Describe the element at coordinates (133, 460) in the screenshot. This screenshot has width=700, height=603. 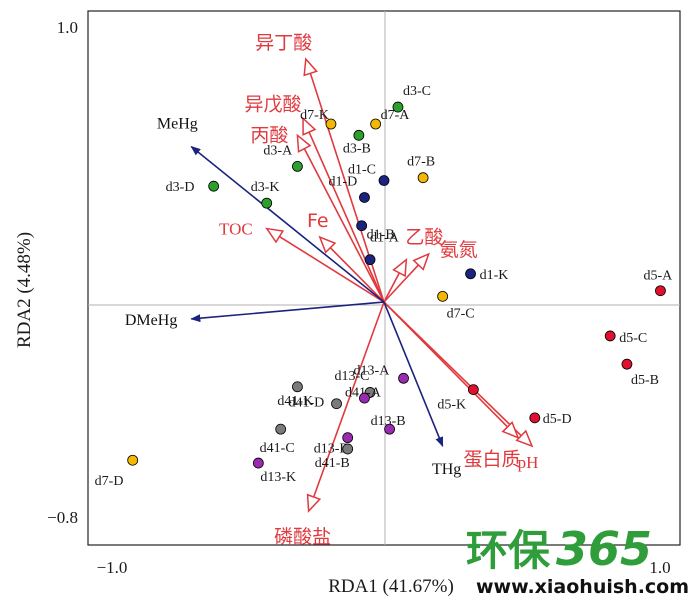
I see `point-d7-d` at that location.